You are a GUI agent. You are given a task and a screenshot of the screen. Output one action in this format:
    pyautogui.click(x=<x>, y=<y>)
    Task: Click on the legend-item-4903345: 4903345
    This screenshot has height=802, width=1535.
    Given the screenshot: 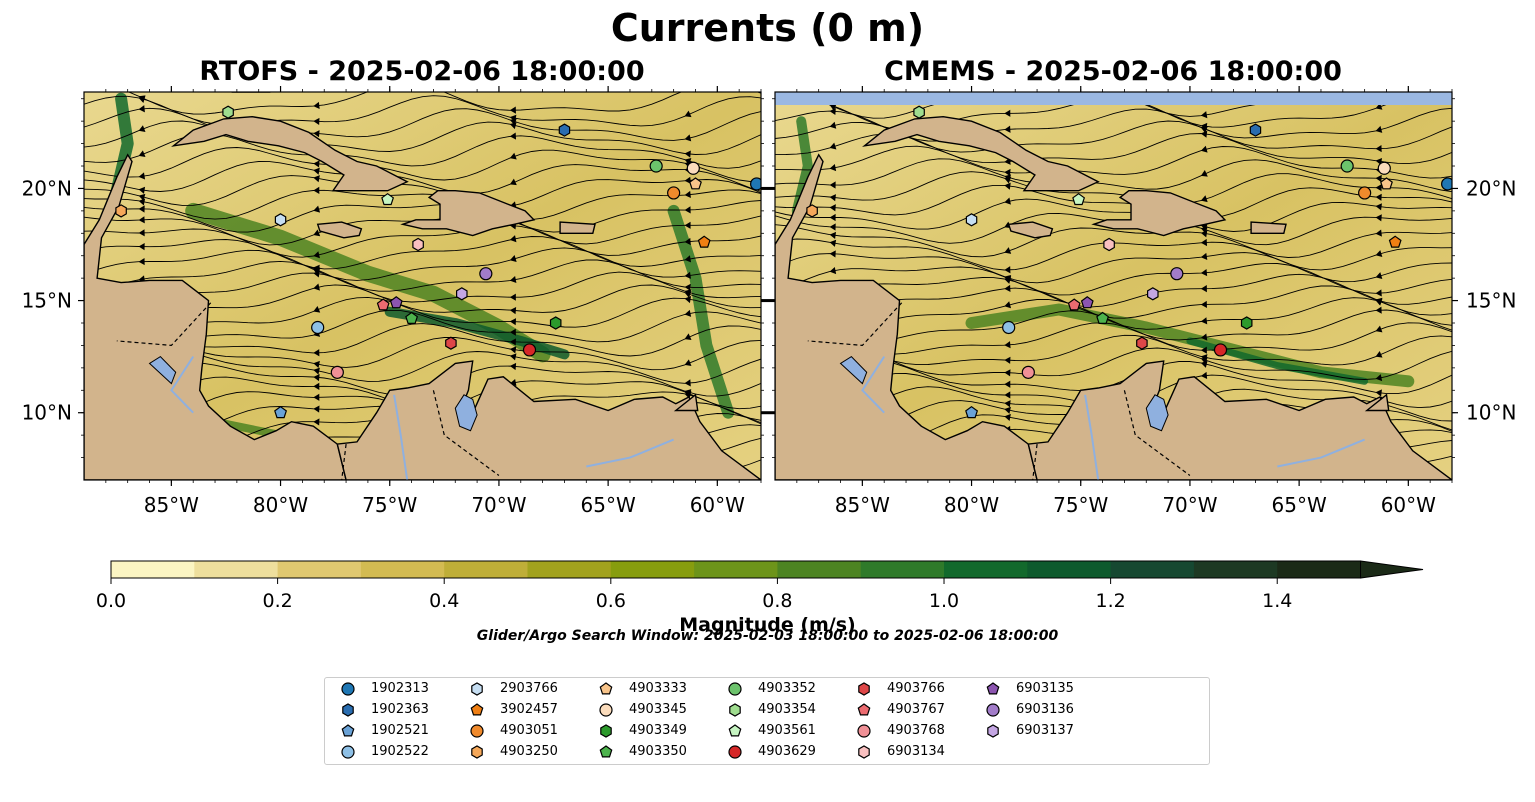 What is the action you would take?
    pyautogui.click(x=643, y=710)
    